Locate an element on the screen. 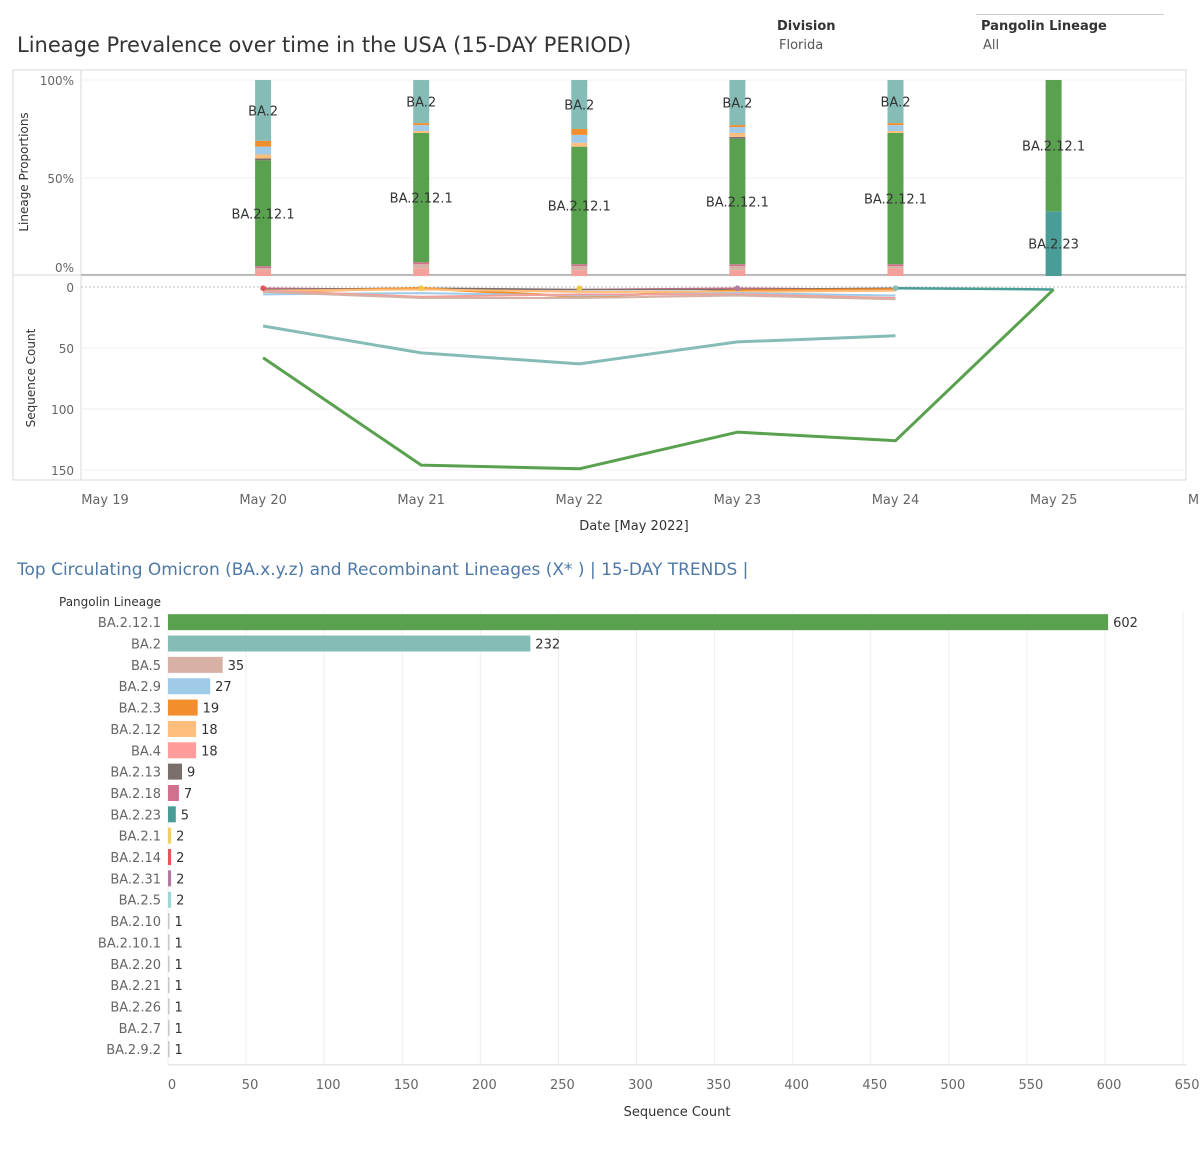 This screenshot has width=1200, height=1159. lineage-name: BA.2.23 is located at coordinates (135, 815).